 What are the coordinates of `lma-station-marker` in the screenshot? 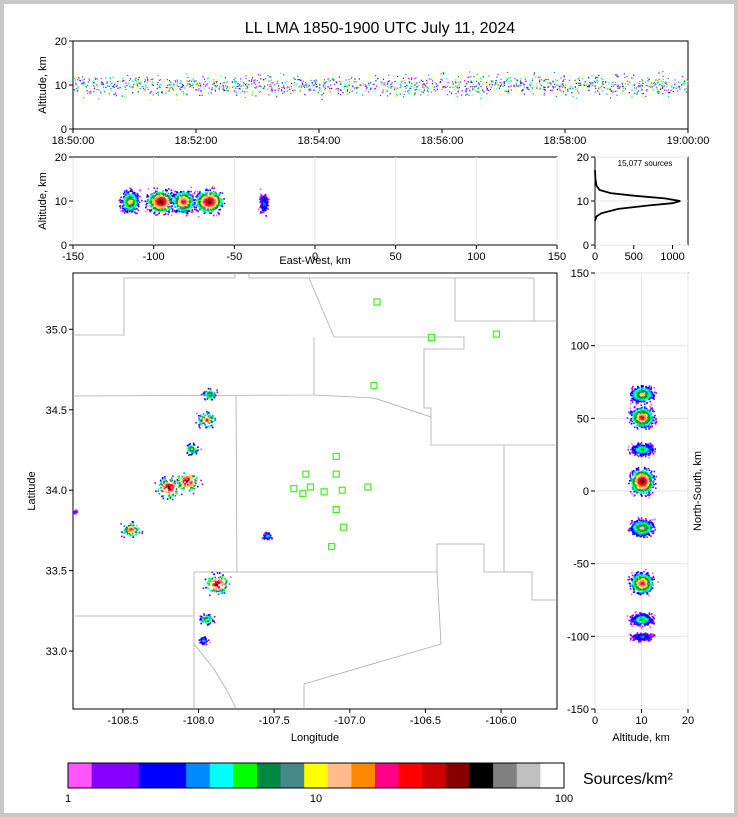 It's located at (294, 489).